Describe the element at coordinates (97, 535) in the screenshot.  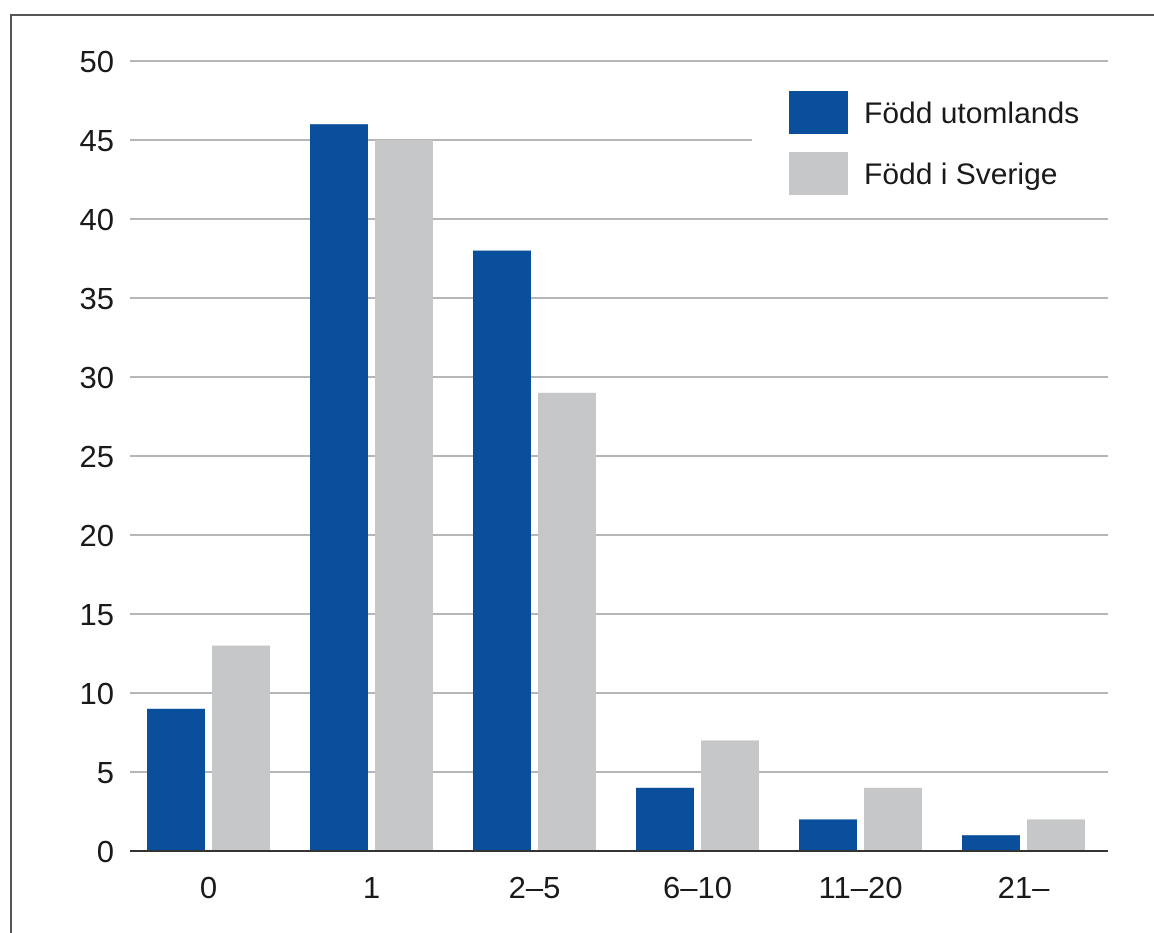
I see `y-tick-label: 20` at that location.